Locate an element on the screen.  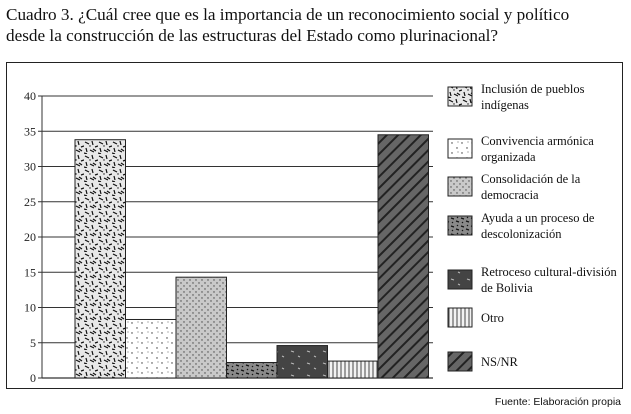
legend-label-1-line-2: indígenas is located at coordinates (505, 105).